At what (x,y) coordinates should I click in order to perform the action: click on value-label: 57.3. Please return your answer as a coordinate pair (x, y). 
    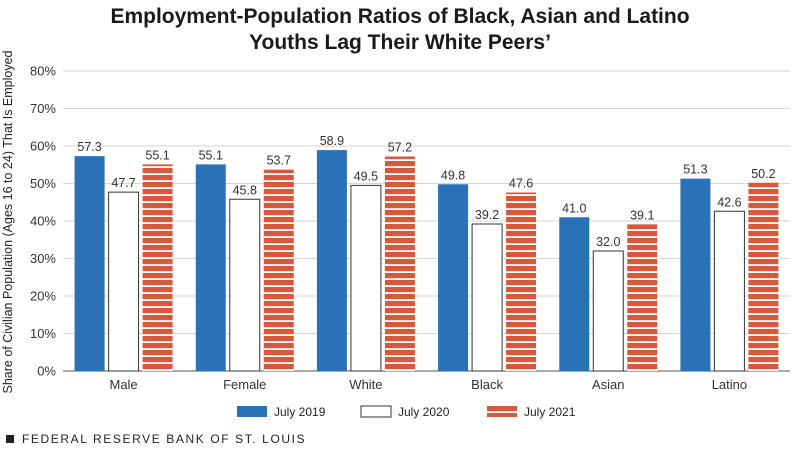
    Looking at the image, I should click on (89, 147).